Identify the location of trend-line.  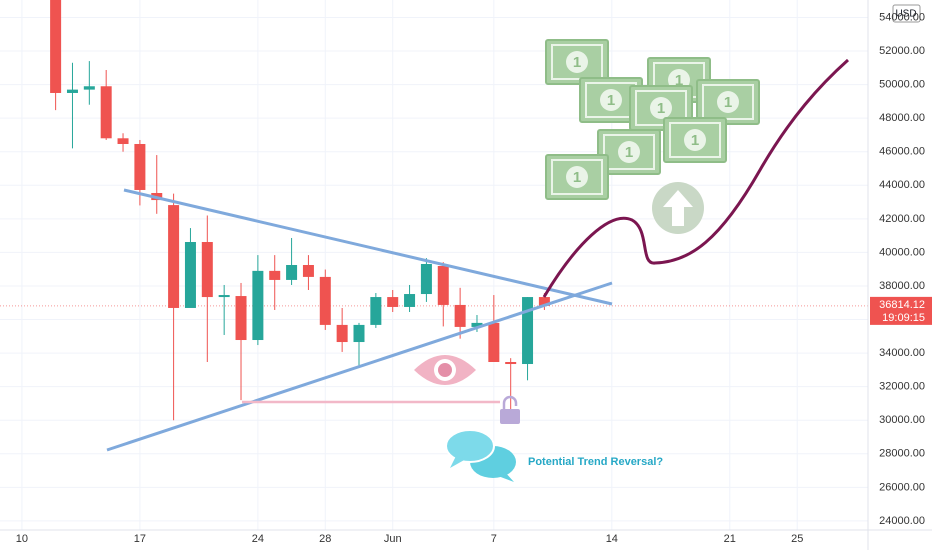
(368, 247).